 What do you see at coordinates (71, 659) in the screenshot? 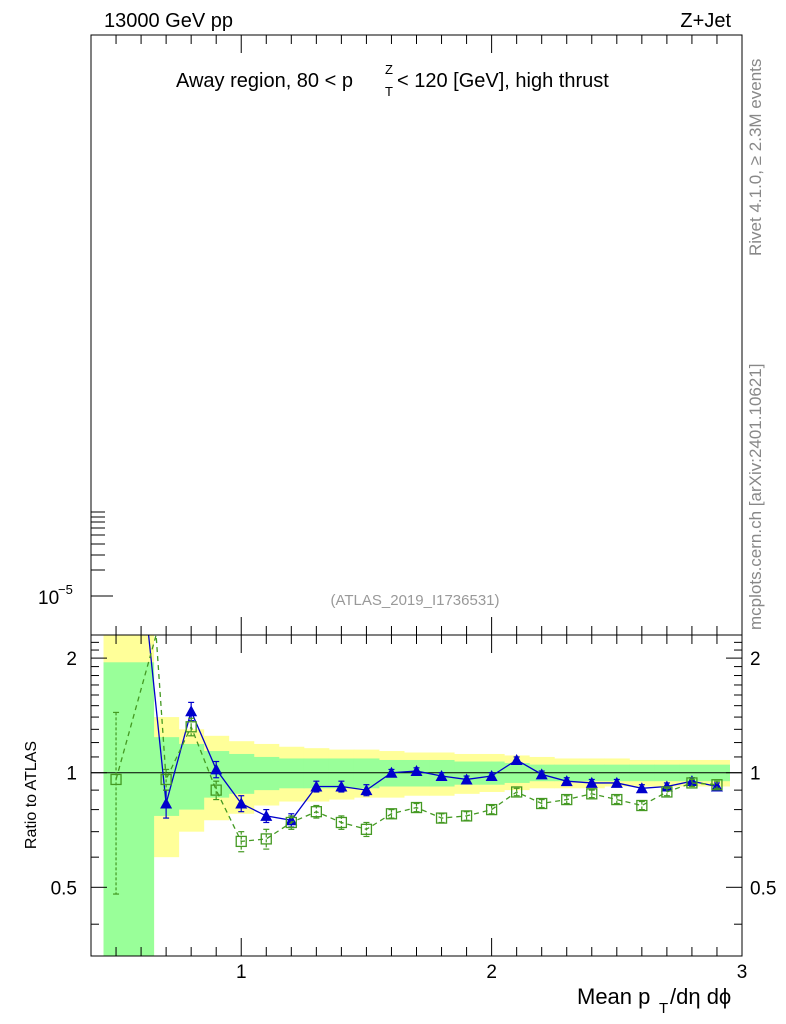
I see `ratio-y-tick-label: 2` at bounding box center [71, 659].